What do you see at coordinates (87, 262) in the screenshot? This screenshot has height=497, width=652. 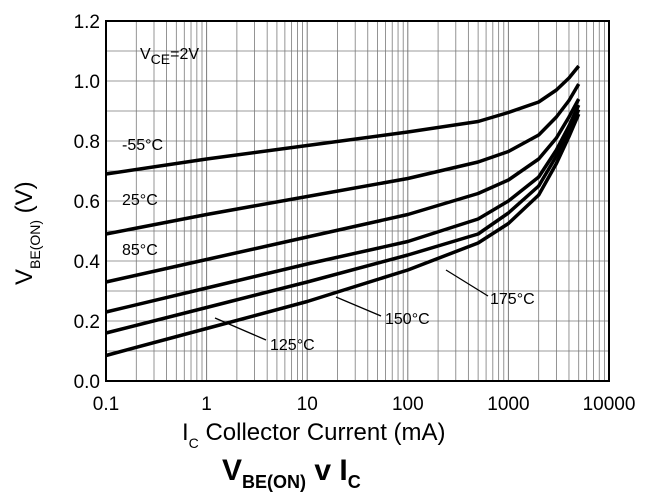 I see `y-tick-label: 0.4` at bounding box center [87, 262].